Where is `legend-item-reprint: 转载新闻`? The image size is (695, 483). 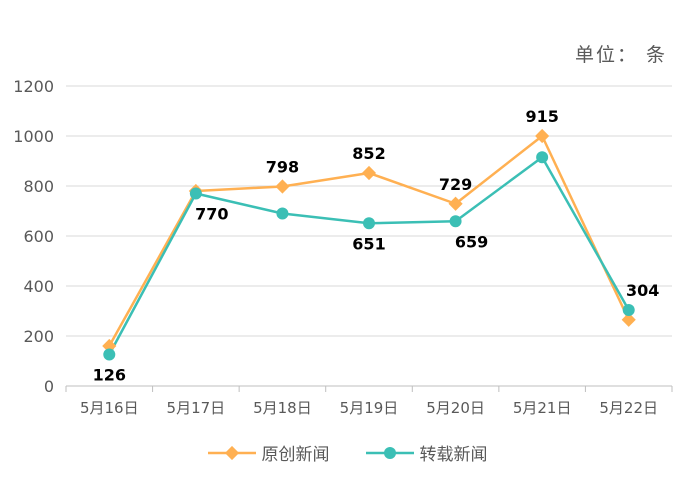
legend-item-reprint: 转载新闻 is located at coordinates (426, 452).